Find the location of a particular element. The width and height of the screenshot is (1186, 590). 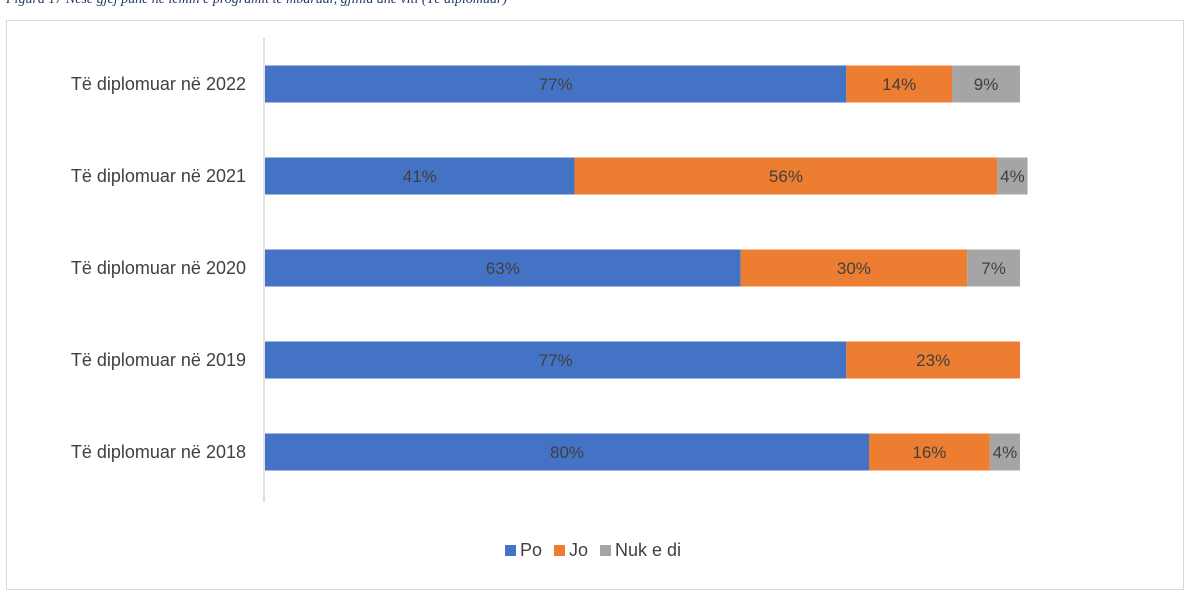

data-label: 23% is located at coordinates (933, 360).